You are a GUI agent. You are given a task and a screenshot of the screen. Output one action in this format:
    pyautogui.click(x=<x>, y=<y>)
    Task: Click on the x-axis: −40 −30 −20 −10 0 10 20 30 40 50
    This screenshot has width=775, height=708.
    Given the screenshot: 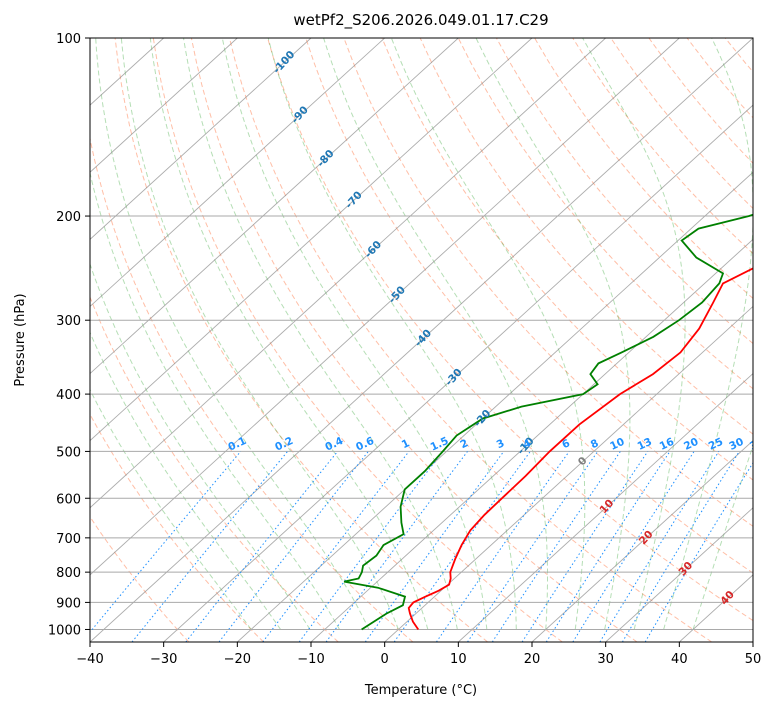 What is the action you would take?
    pyautogui.click(x=418, y=654)
    